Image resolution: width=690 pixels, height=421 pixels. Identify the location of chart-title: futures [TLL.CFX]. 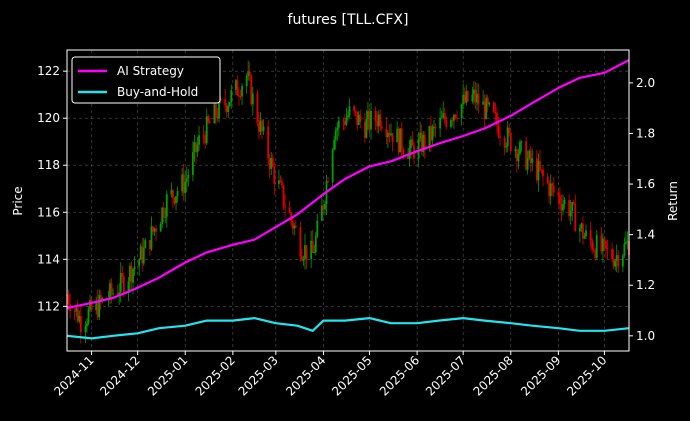
(348, 20).